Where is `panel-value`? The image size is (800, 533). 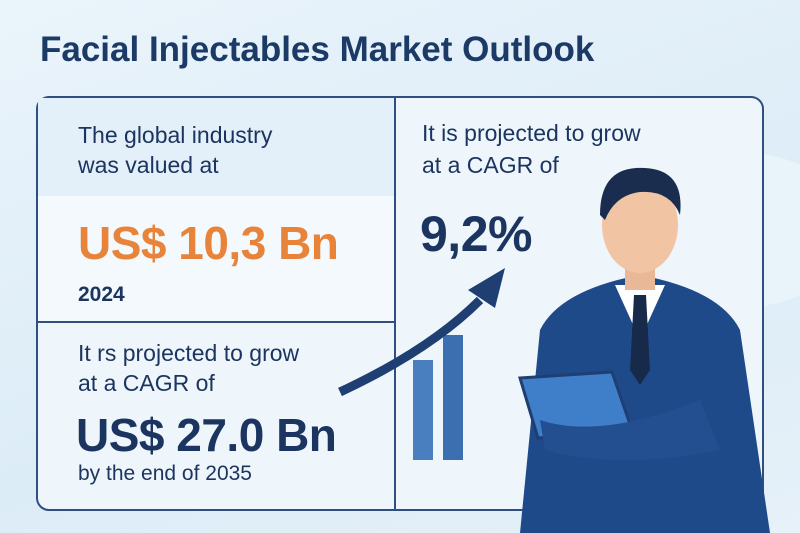
panel-value is located at coordinates (216, 259).